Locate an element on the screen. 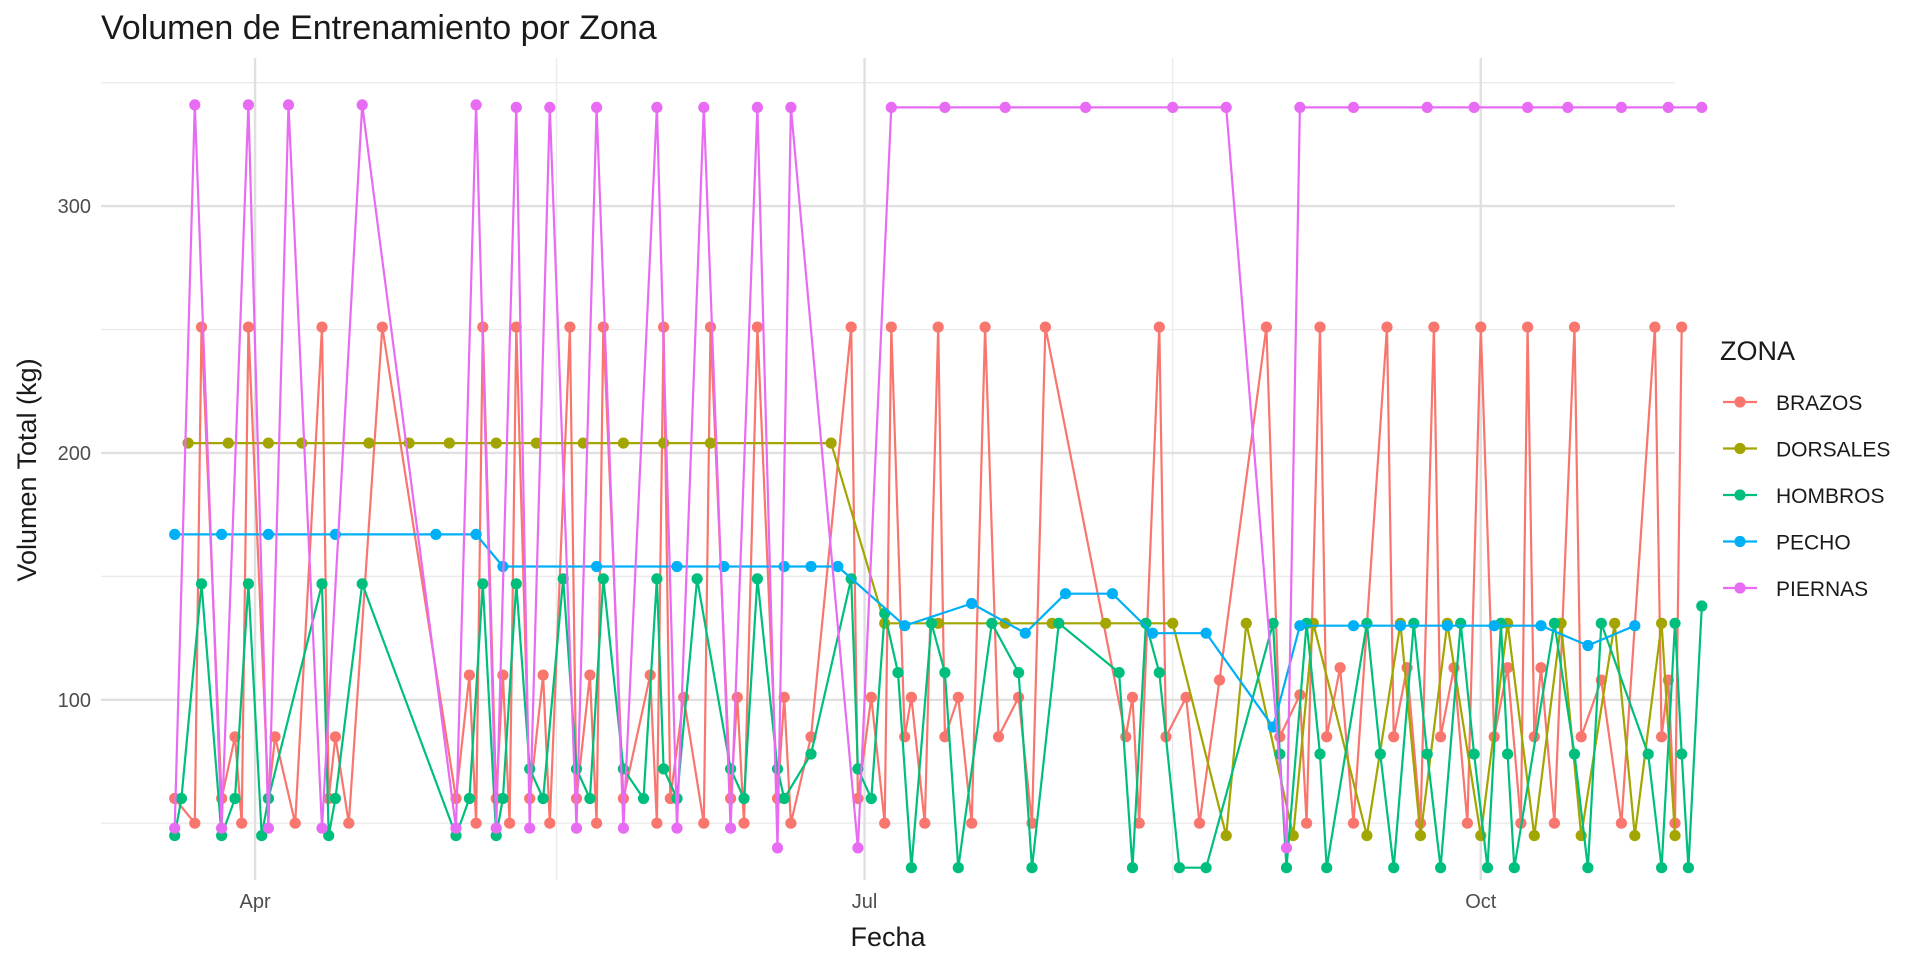 The width and height of the screenshot is (1920, 960). legend-item-pecho: PECHO is located at coordinates (1787, 543).